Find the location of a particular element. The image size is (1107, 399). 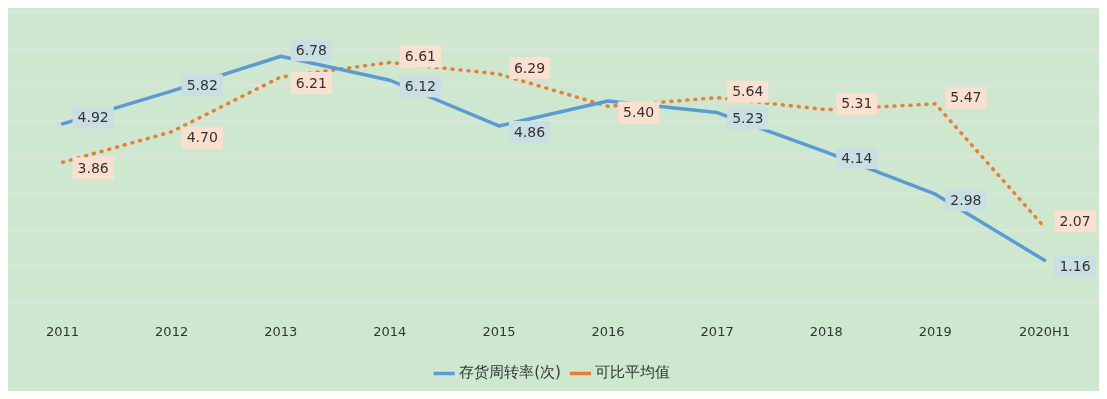

data-label: 5.82 is located at coordinates (202, 84).